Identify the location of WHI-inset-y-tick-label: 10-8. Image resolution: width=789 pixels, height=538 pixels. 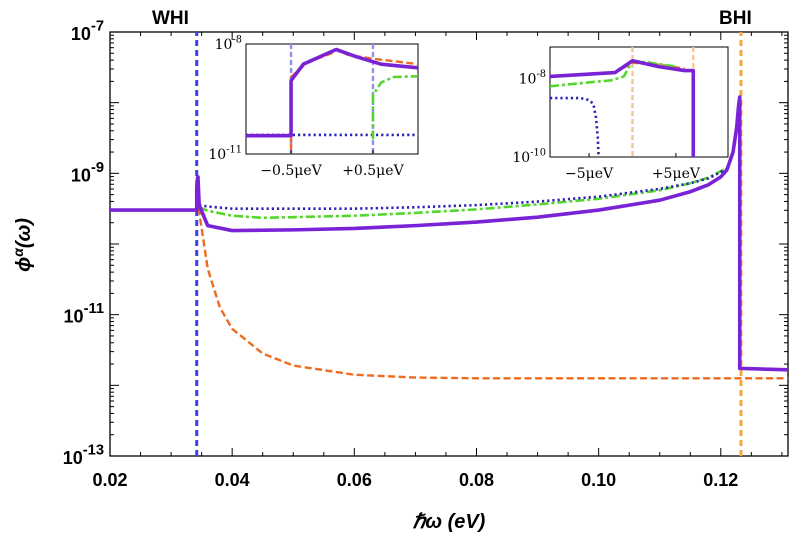
(228, 44).